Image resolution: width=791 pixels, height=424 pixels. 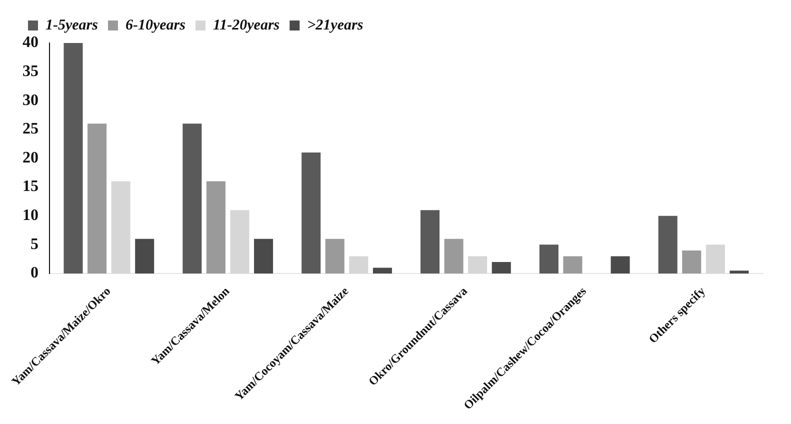 What do you see at coordinates (34, 244) in the screenshot?
I see `y-tick-label: 5` at bounding box center [34, 244].